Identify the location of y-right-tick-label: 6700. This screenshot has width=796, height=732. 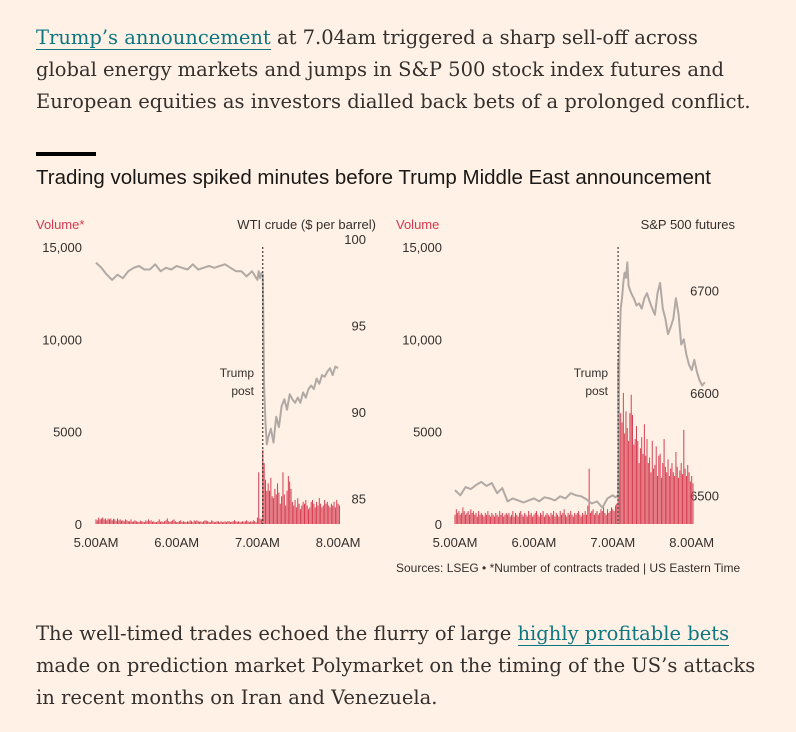
(704, 290).